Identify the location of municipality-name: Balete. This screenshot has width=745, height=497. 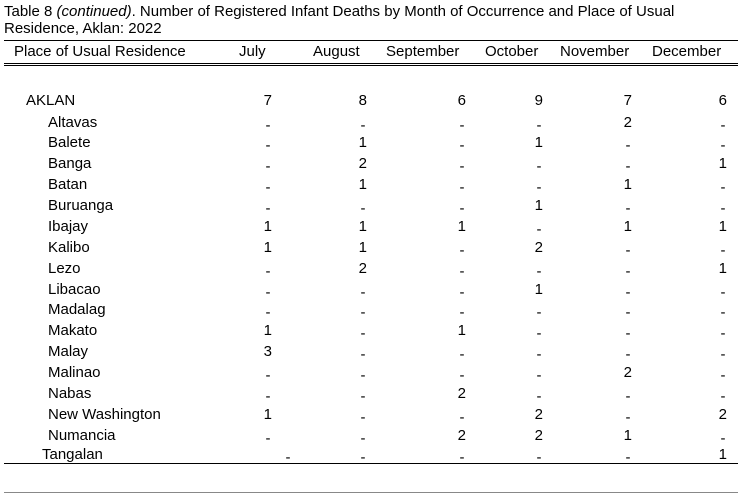
(69, 142).